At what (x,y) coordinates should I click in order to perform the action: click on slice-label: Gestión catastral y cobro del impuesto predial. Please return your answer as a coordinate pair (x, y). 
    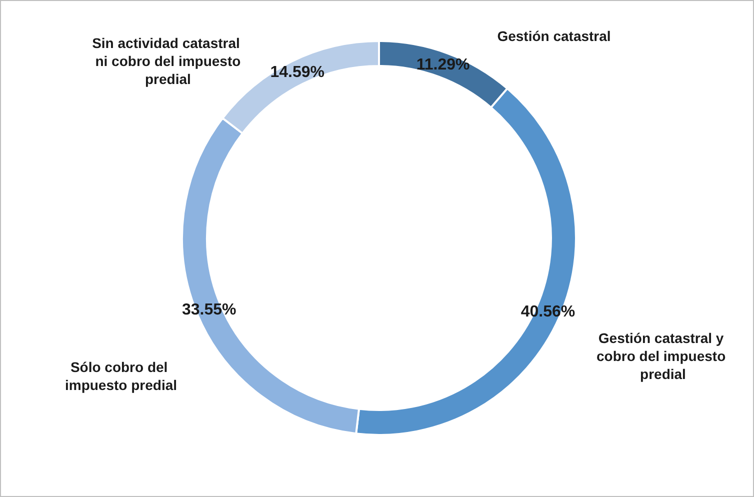
    Looking at the image, I should click on (663, 356).